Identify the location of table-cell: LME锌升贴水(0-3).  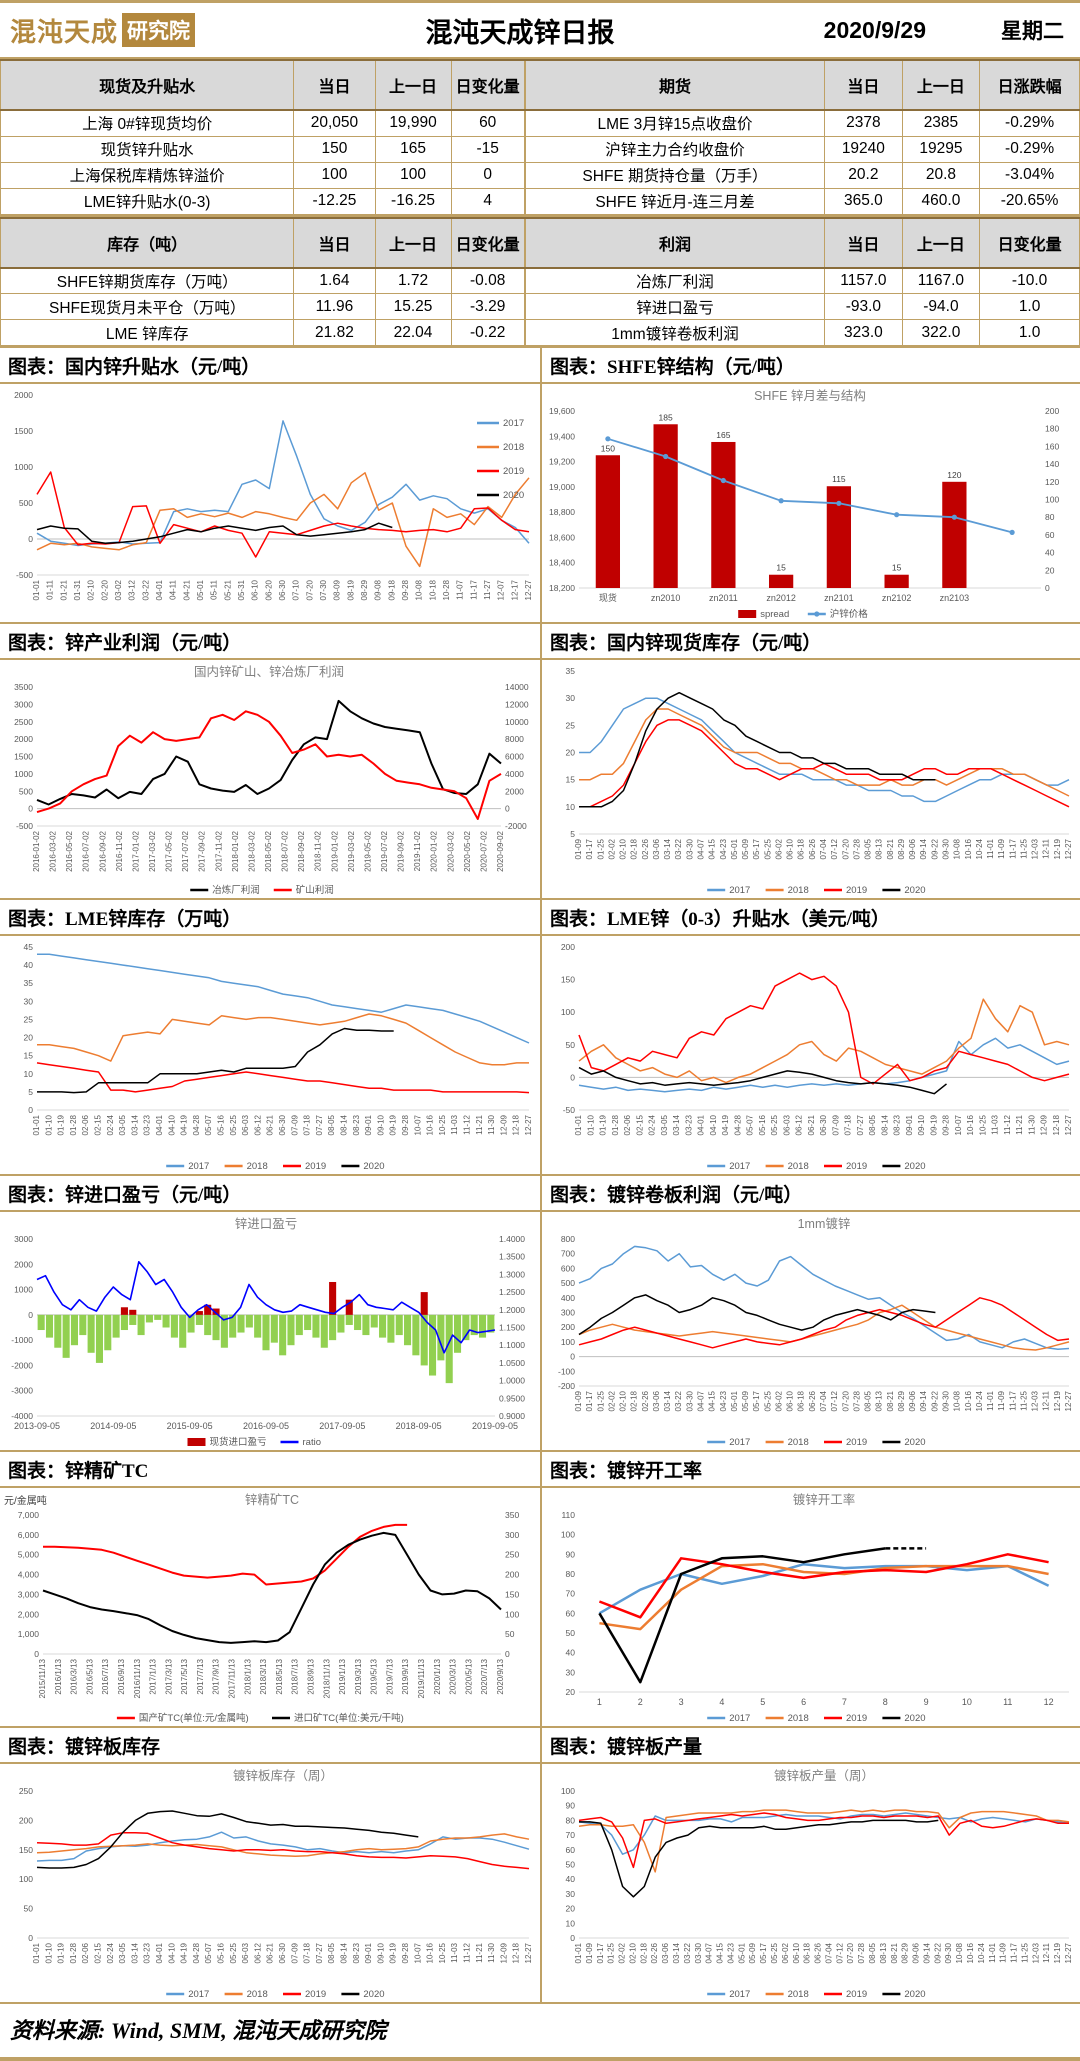
(147, 201).